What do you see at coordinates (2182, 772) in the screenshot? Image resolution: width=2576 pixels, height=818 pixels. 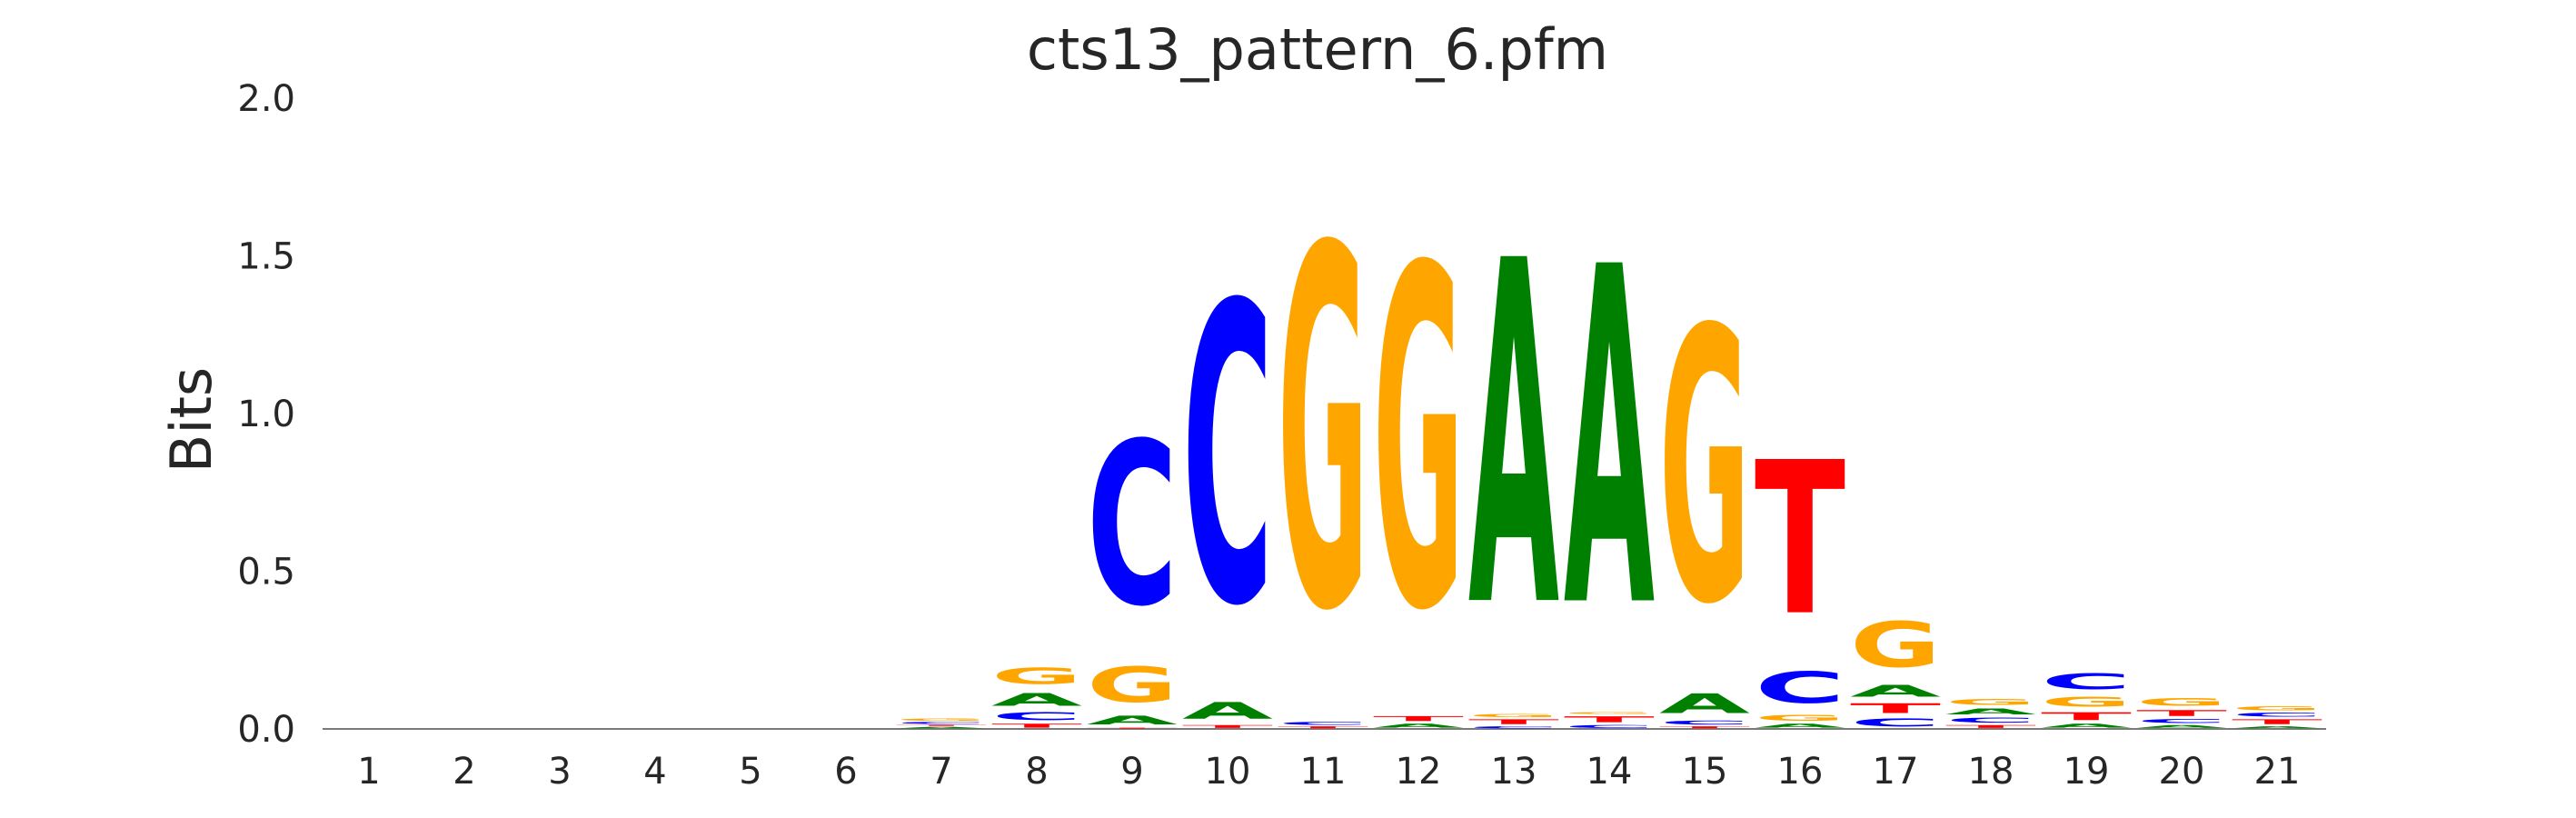 I see `x-tick-label: 20` at bounding box center [2182, 772].